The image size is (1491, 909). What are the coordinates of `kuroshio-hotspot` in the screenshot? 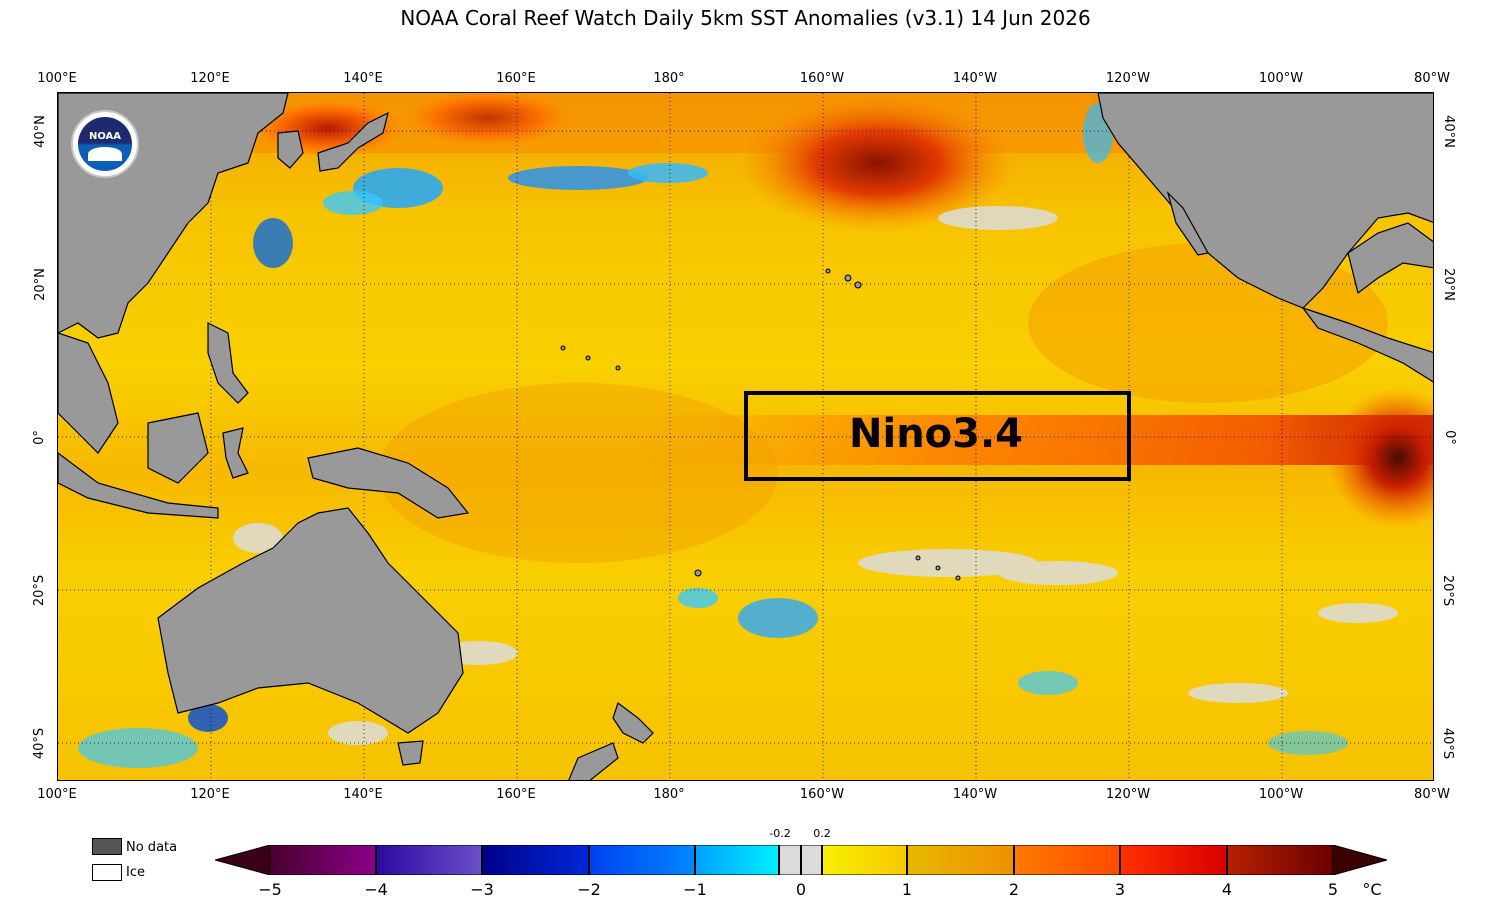 It's located at (488, 120).